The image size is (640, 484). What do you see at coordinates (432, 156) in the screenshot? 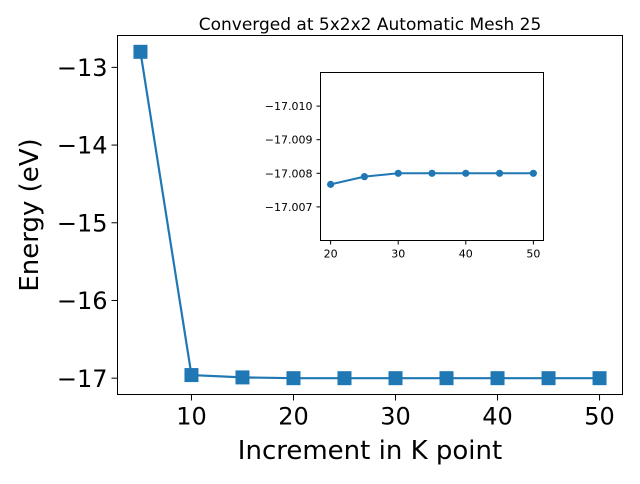
I see `inset-plot-frame` at bounding box center [432, 156].